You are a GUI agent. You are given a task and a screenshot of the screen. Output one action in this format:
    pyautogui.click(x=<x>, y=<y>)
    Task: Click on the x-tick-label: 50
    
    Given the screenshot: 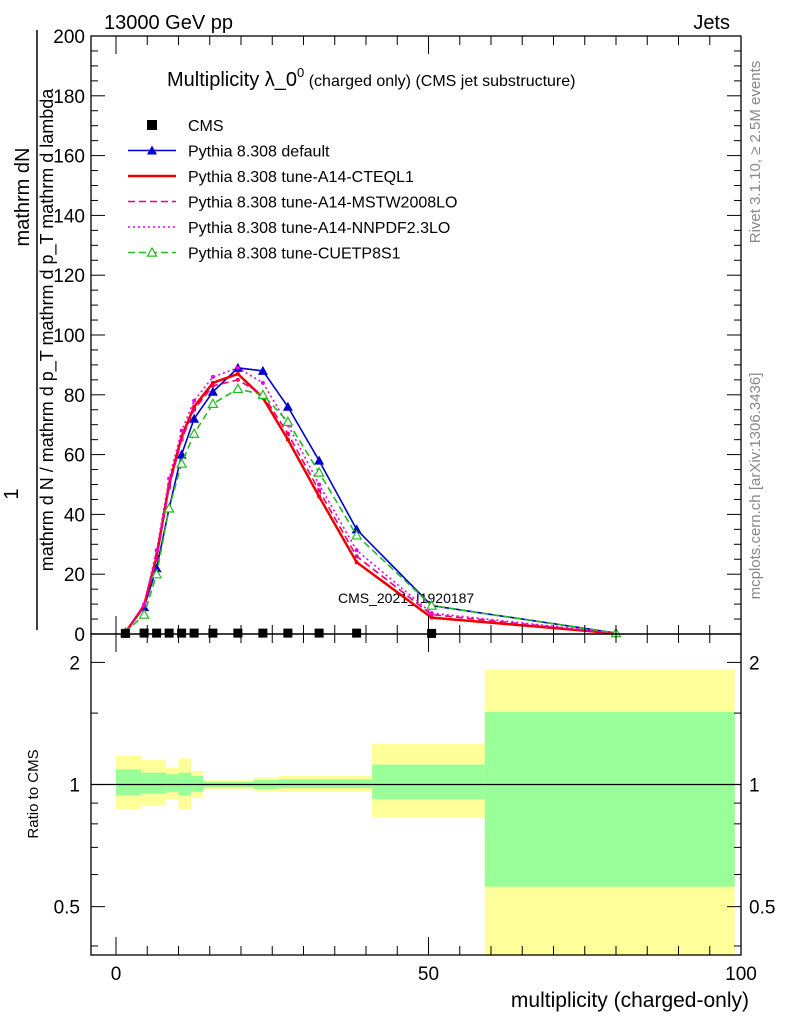 What is the action you would take?
    pyautogui.click(x=428, y=974)
    